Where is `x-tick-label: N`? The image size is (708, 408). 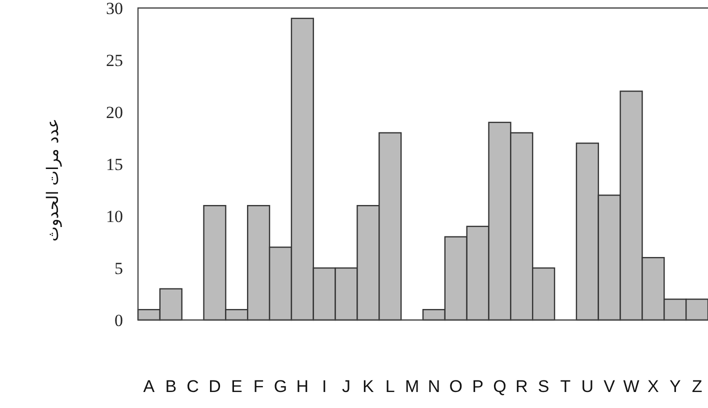
x-tick-label: N is located at coordinates (434, 386).